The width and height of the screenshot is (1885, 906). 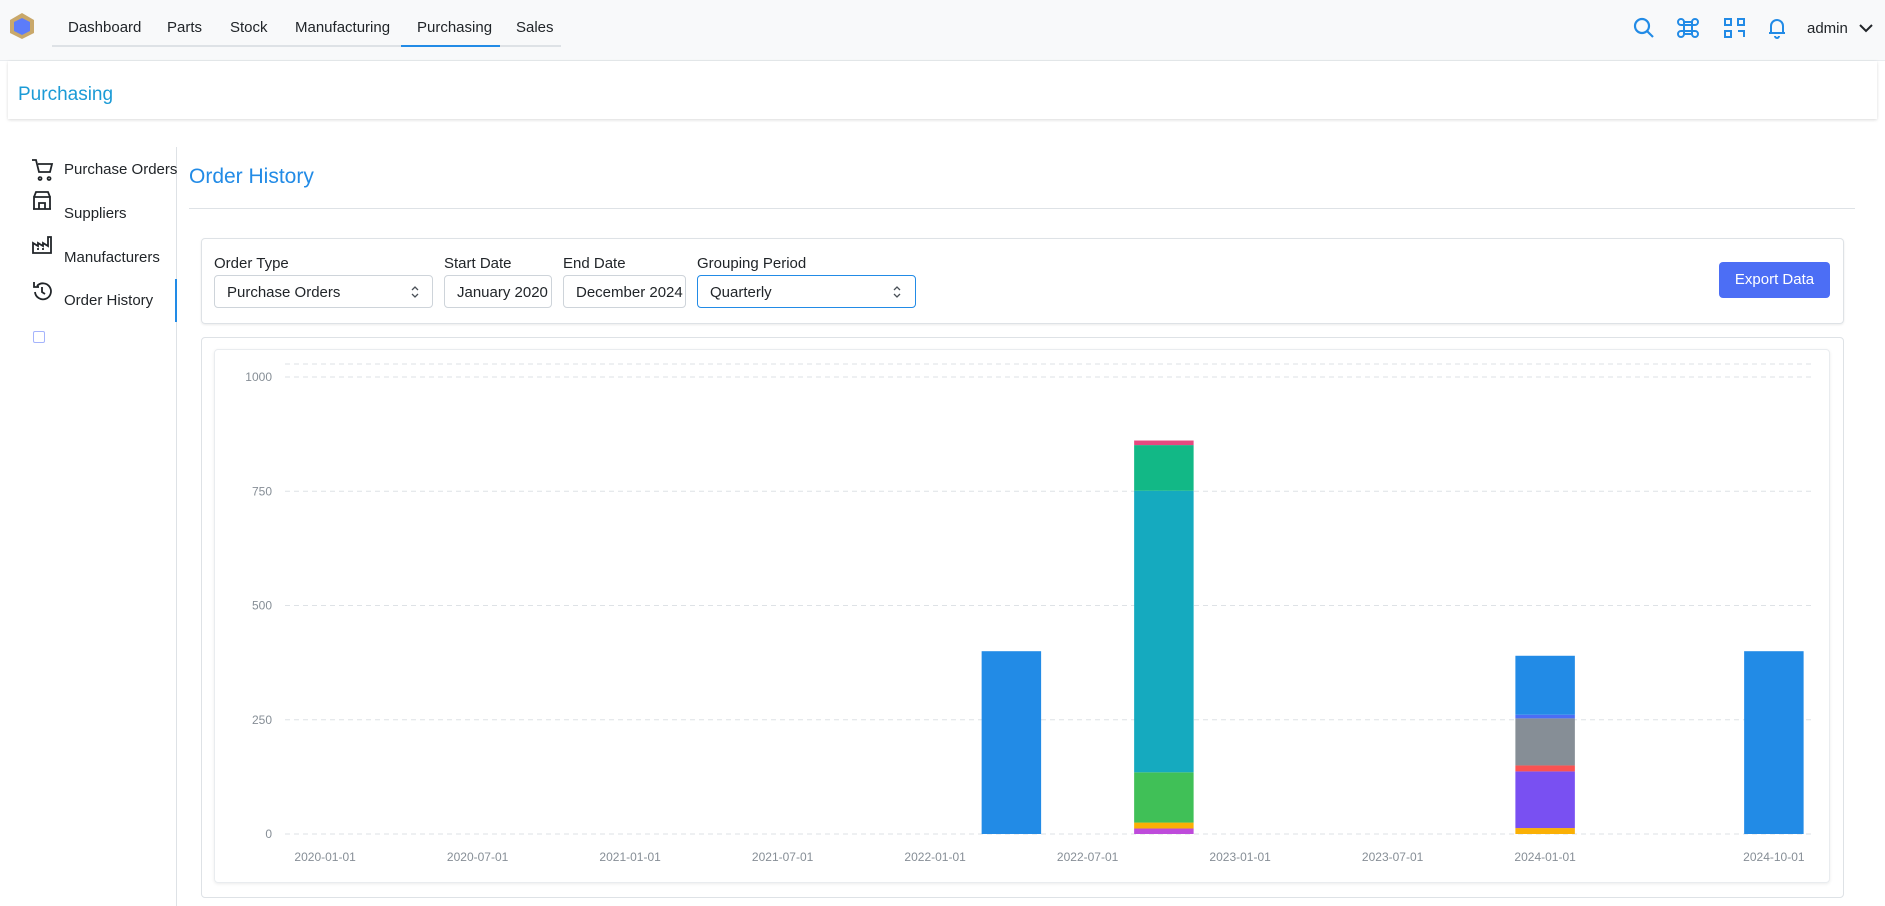 What do you see at coordinates (262, 720) in the screenshot?
I see `y-tick-label: 250` at bounding box center [262, 720].